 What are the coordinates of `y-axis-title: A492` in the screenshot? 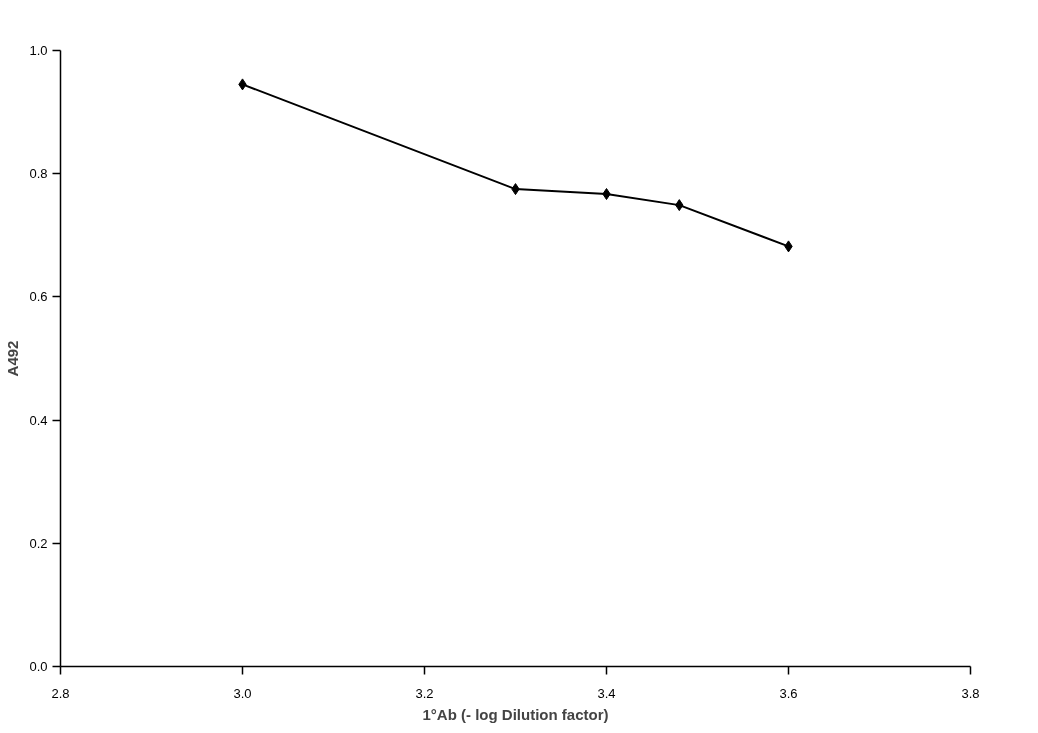 It's located at (13, 358).